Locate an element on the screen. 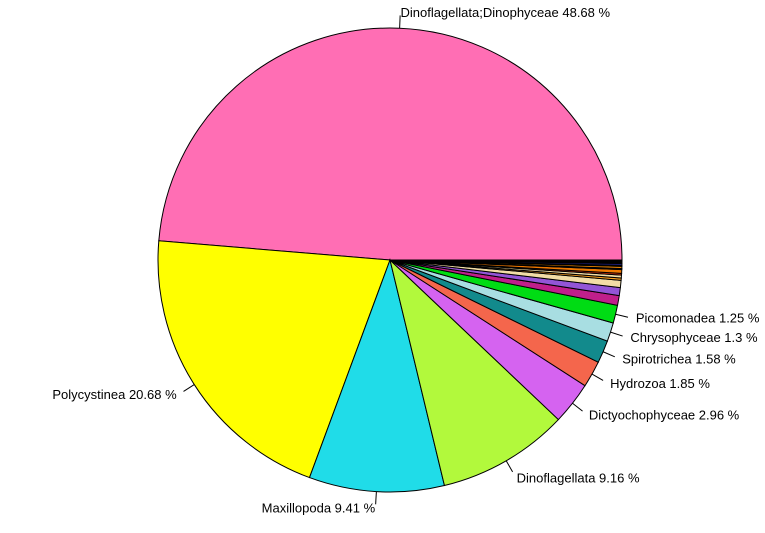 The width and height of the screenshot is (765, 533). slice-label-polycystinea: Polycystinea 20.68 % is located at coordinates (114, 394).